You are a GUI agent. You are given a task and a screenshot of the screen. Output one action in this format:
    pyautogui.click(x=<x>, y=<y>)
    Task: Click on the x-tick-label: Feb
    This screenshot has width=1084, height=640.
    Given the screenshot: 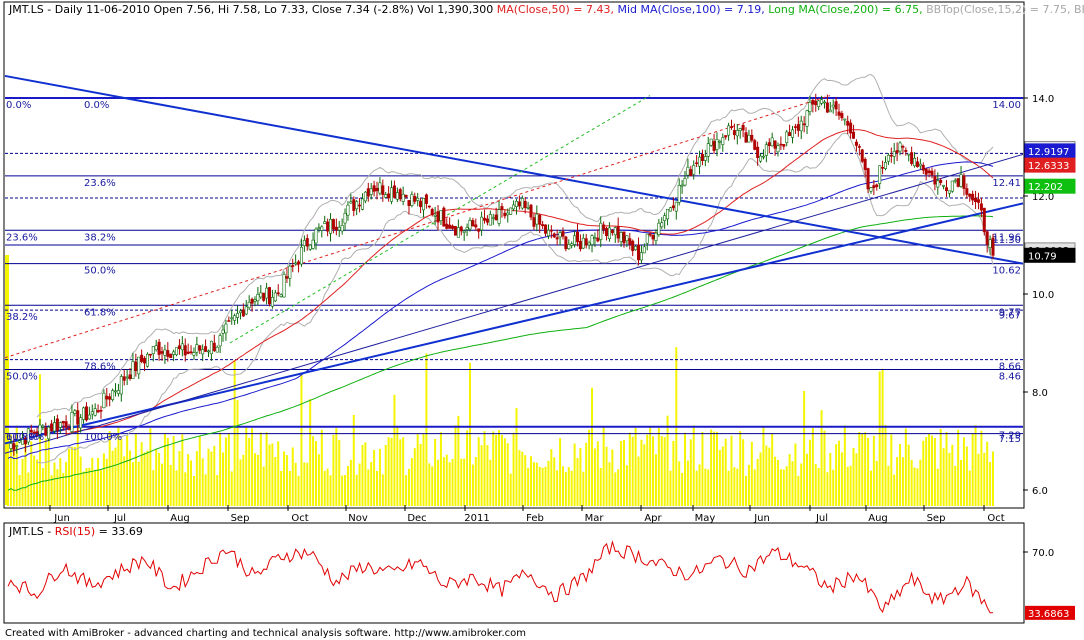 What is the action you would take?
    pyautogui.click(x=535, y=518)
    